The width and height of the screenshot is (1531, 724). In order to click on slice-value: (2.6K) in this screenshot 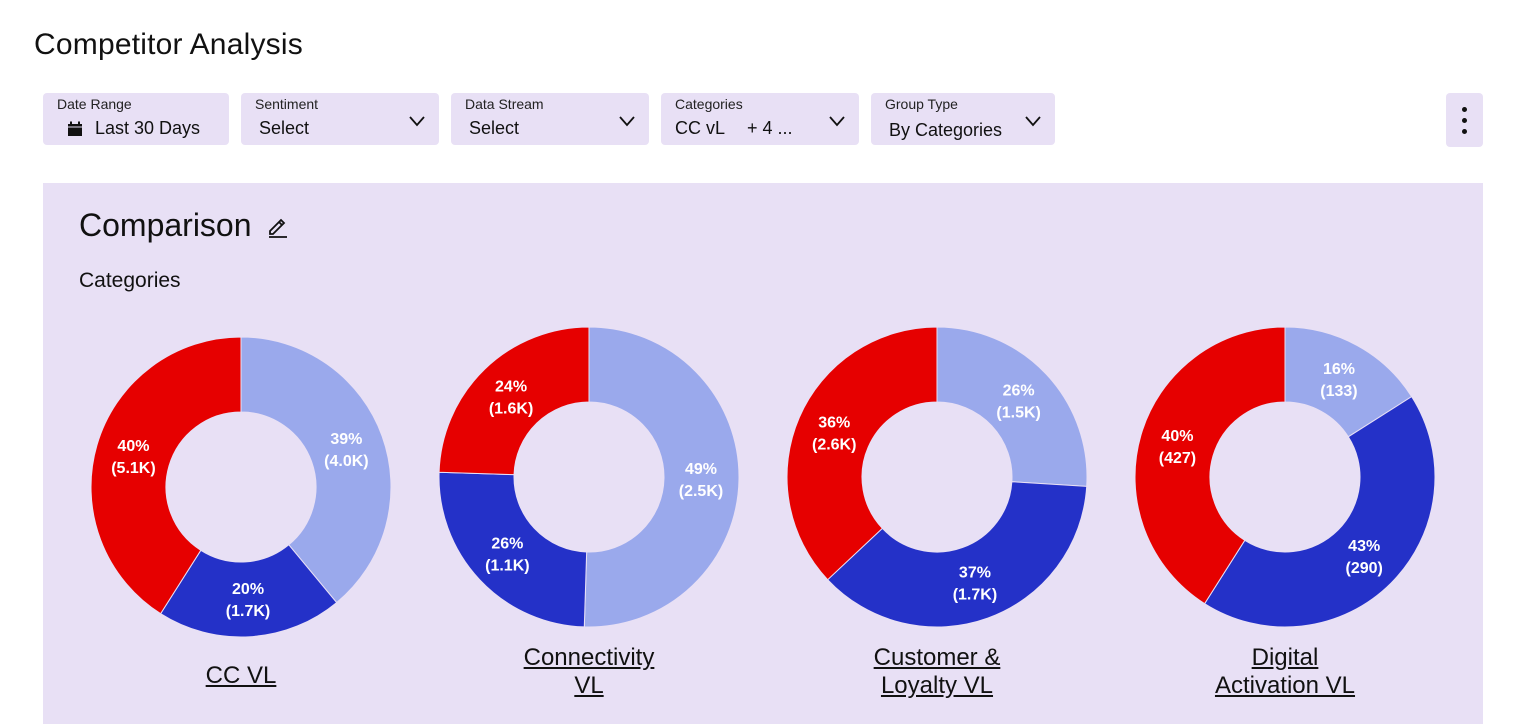, I will do `click(834, 445)`.